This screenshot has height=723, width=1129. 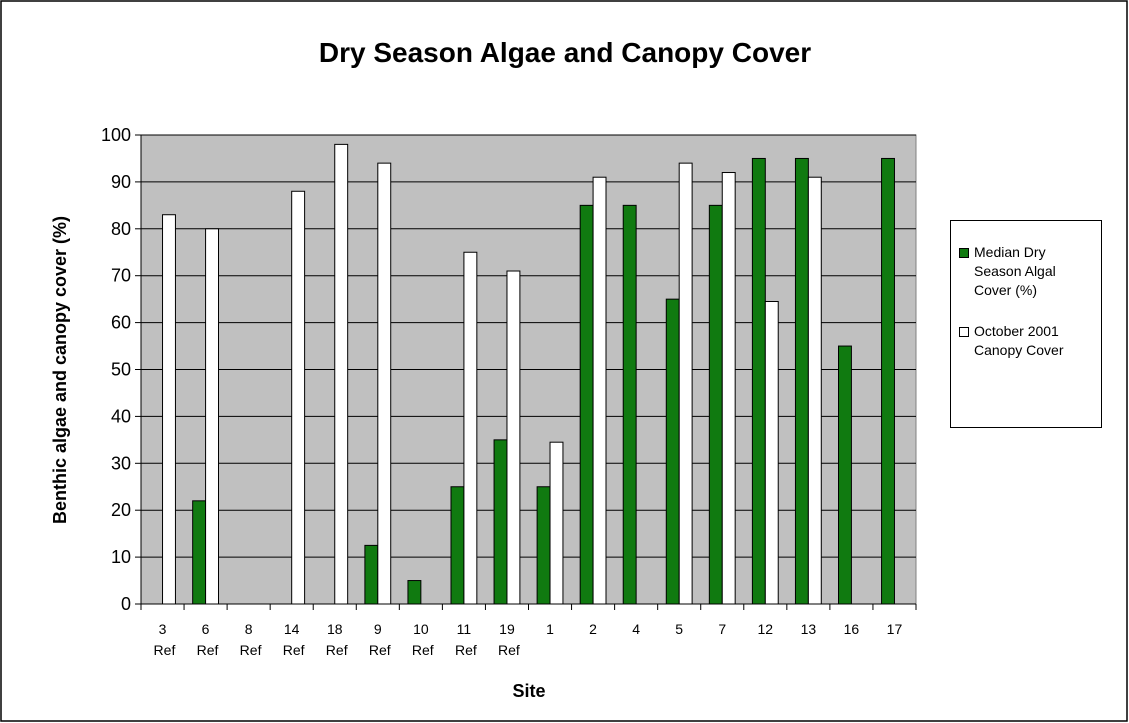 I want to click on x-tick-label: 1, so click(x=550, y=629).